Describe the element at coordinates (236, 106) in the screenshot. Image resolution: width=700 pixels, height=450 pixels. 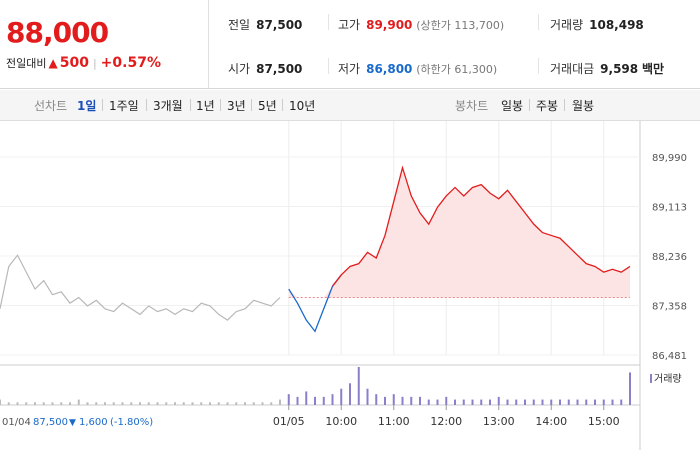
I see `period-tab-3y: 3년` at that location.